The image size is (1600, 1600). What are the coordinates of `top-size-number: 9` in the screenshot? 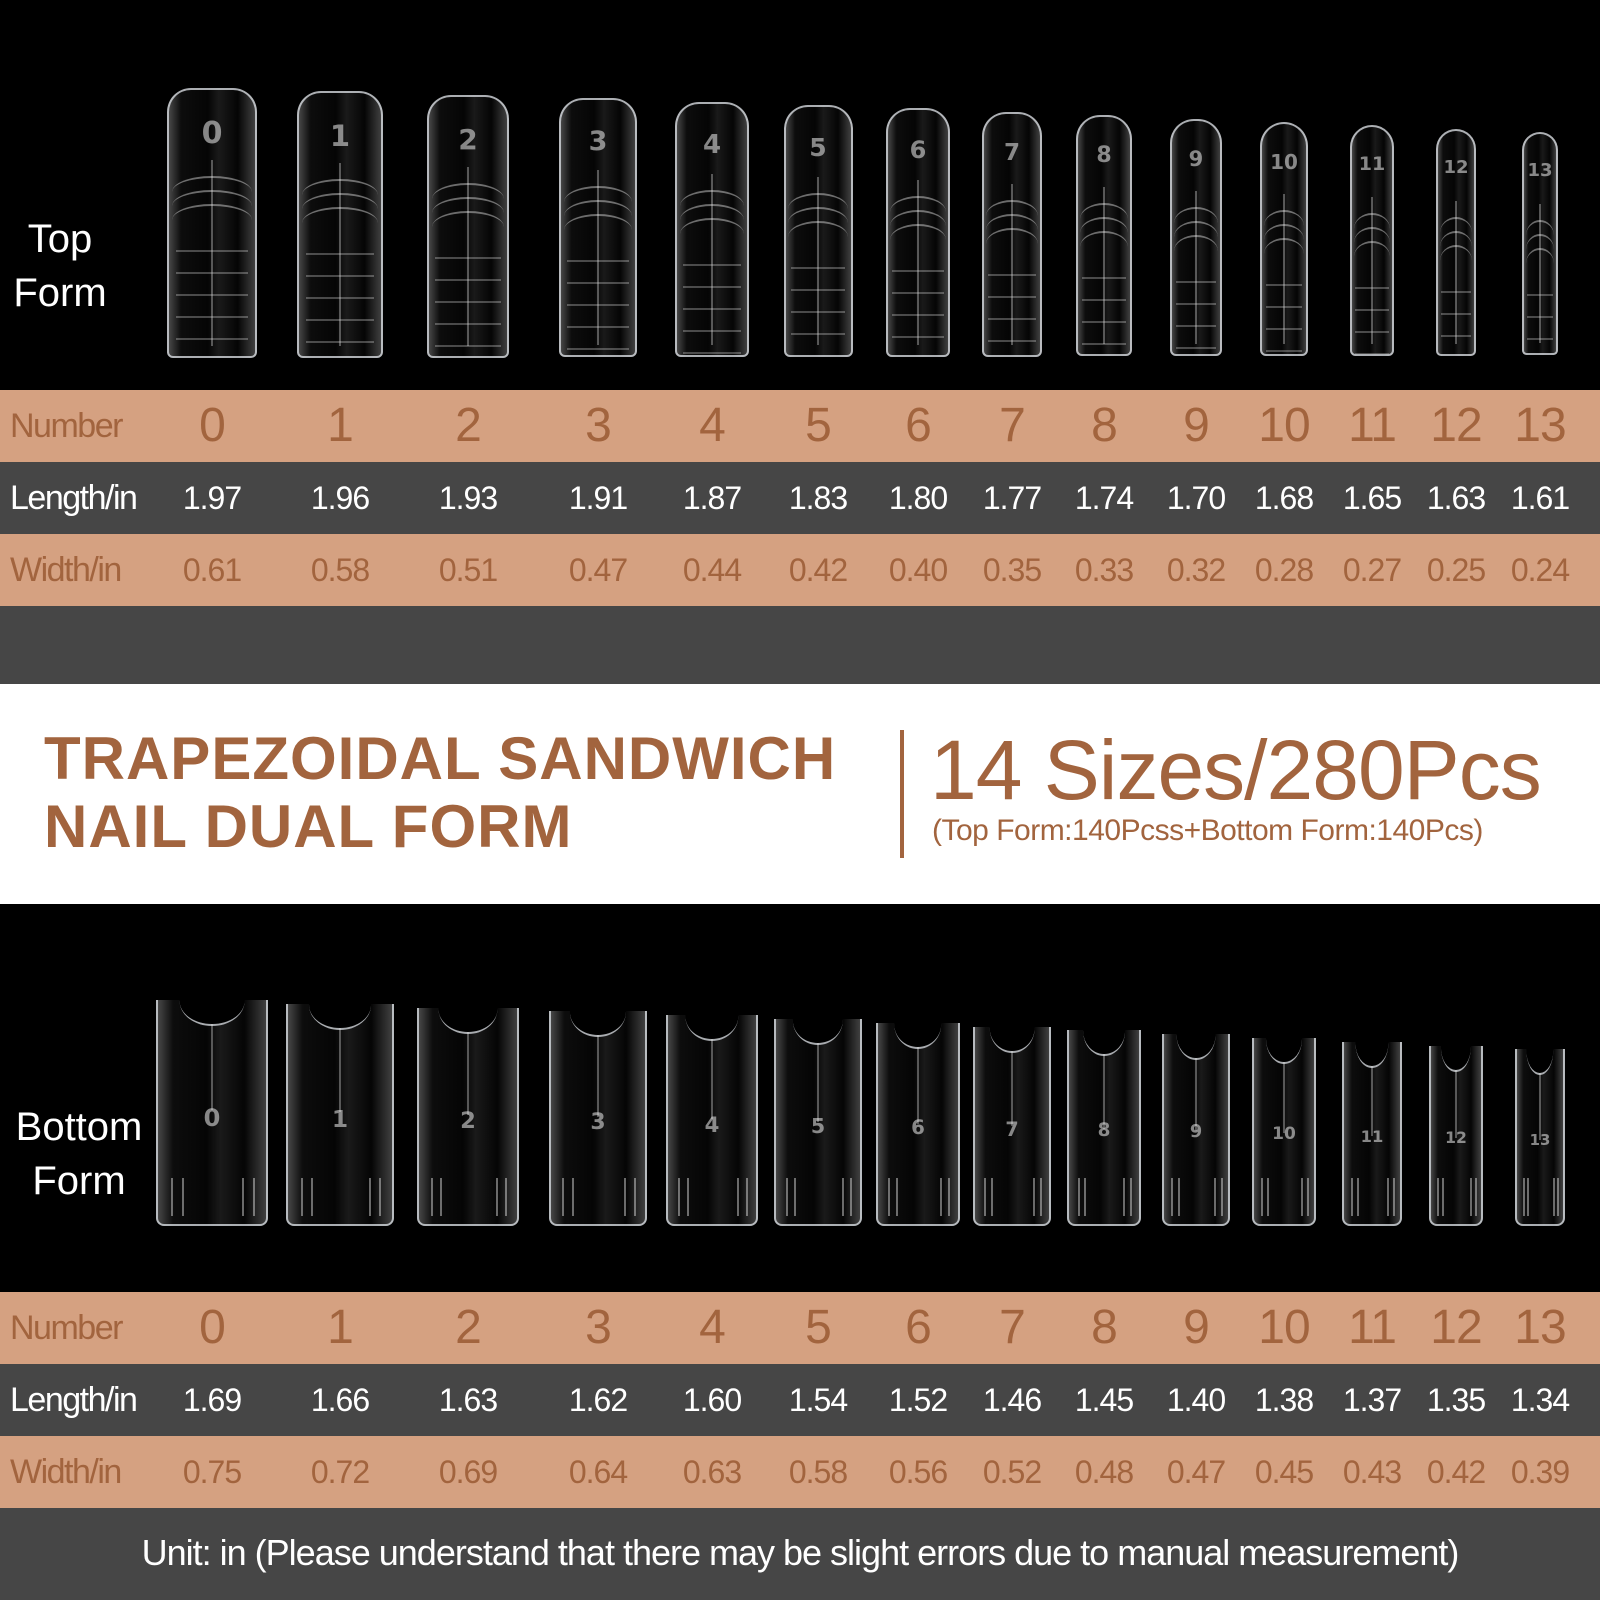 It's located at (1196, 425).